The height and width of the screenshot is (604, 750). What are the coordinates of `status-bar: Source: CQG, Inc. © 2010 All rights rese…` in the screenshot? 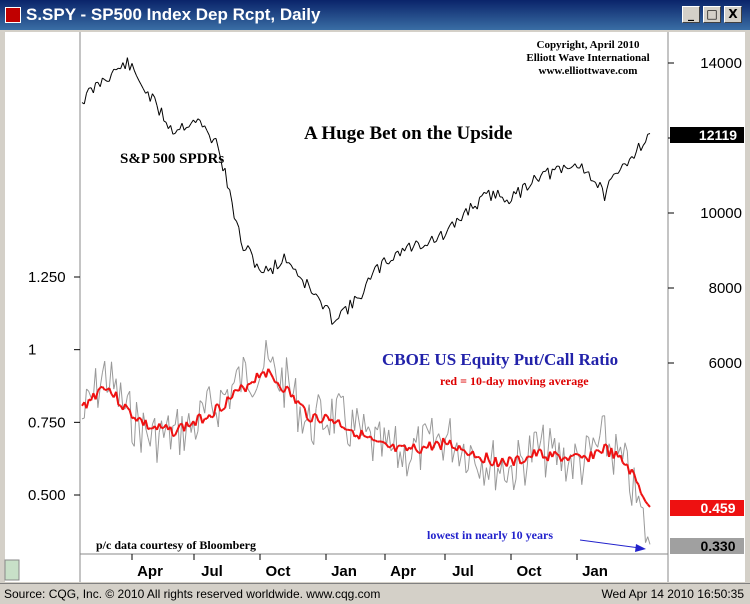 It's located at (375, 593).